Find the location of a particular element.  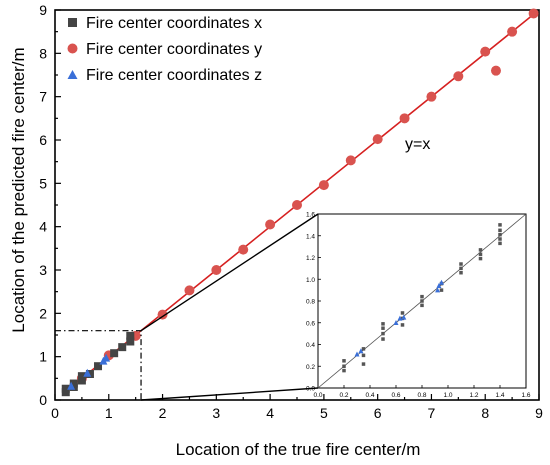

y-tick-label: 5 is located at coordinates (43, 183).